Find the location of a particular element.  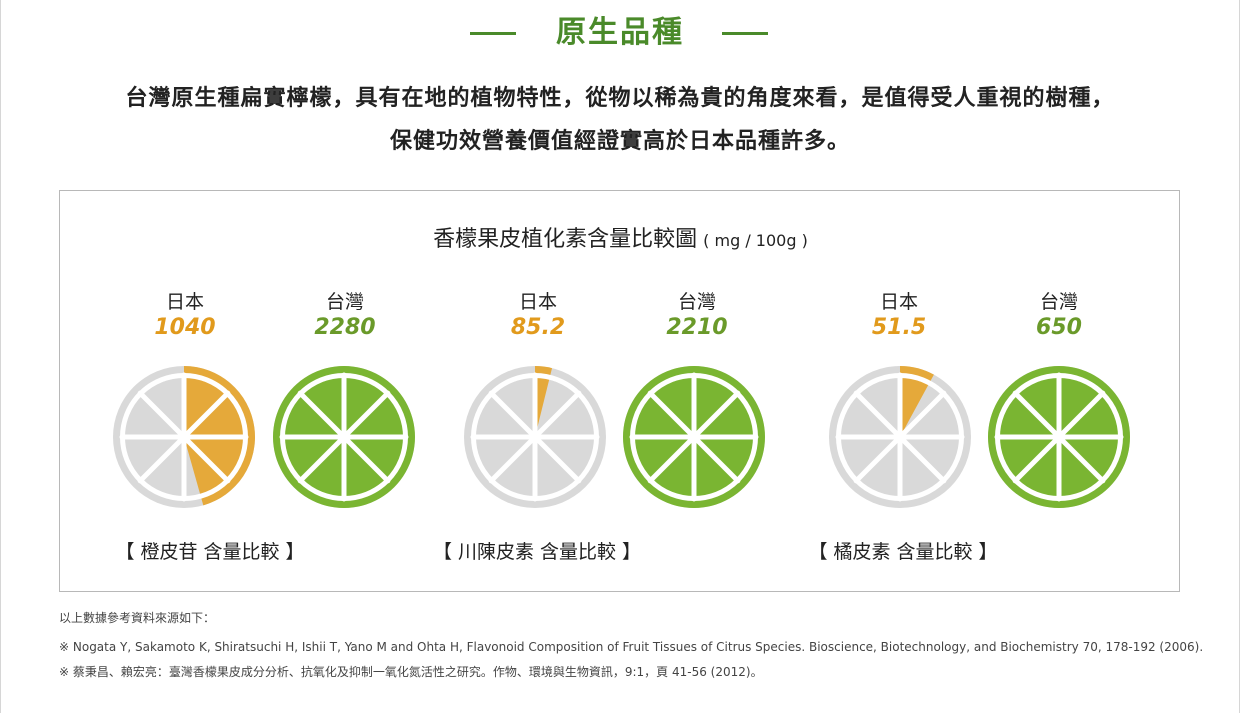

pie-japan-2-center is located at coordinates (900, 437).